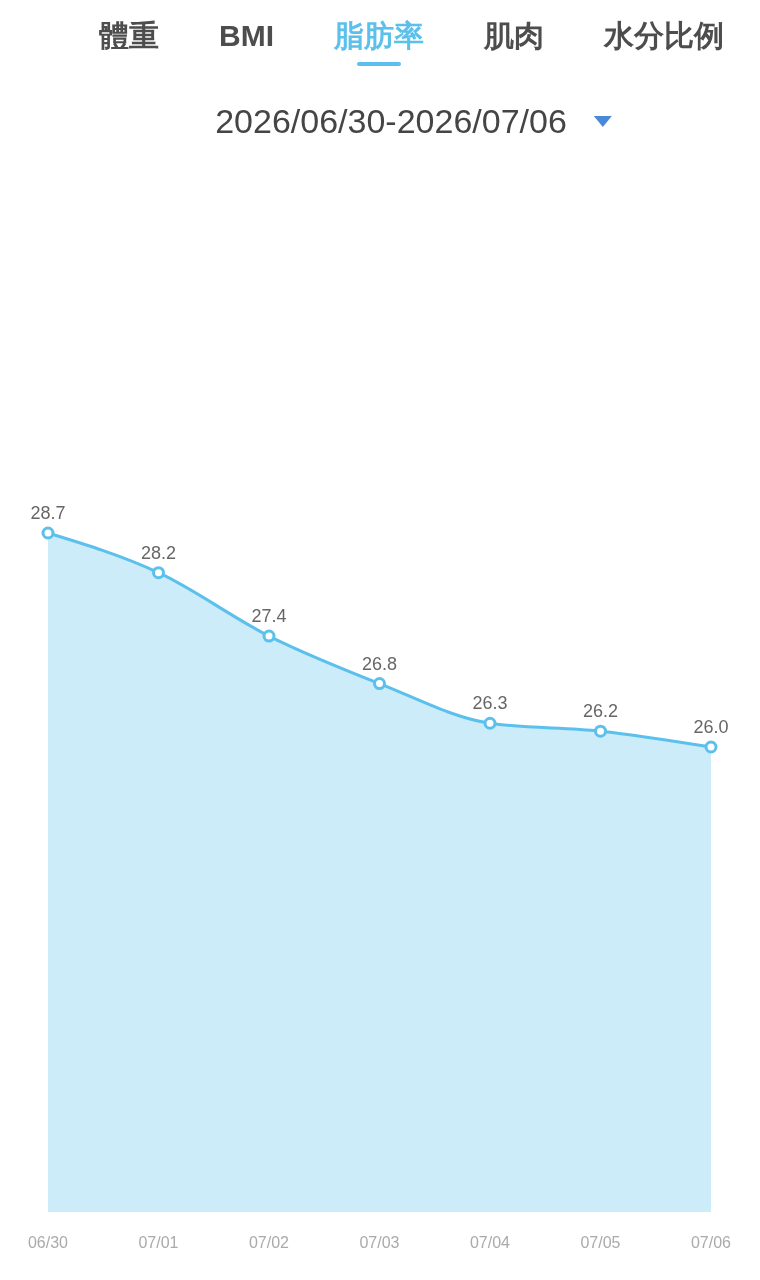  I want to click on annotation: 水分比例, so click(664, 35).